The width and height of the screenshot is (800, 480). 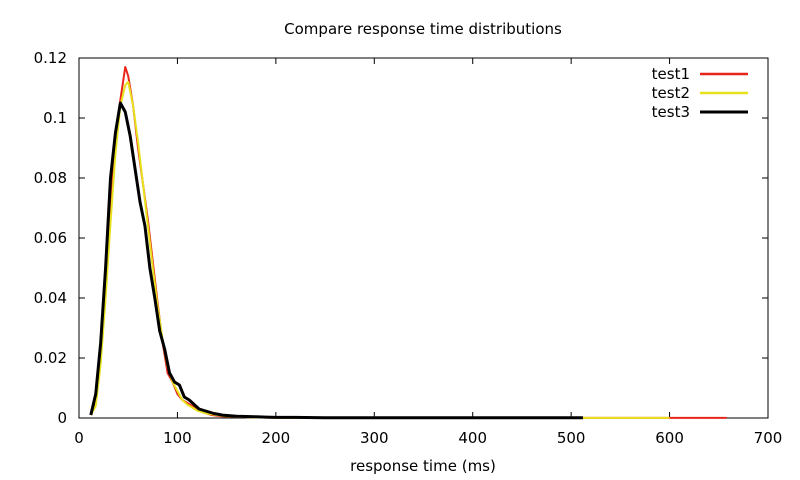 What do you see at coordinates (50, 178) in the screenshot?
I see `y-tick-label: 0.08` at bounding box center [50, 178].